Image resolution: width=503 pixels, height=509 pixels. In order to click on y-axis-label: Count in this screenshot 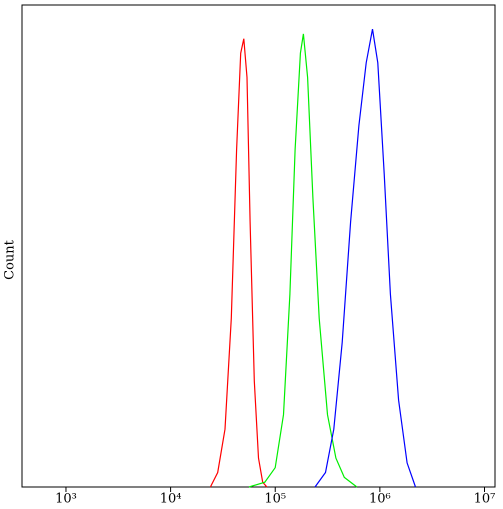, I will do `click(10, 259)`.